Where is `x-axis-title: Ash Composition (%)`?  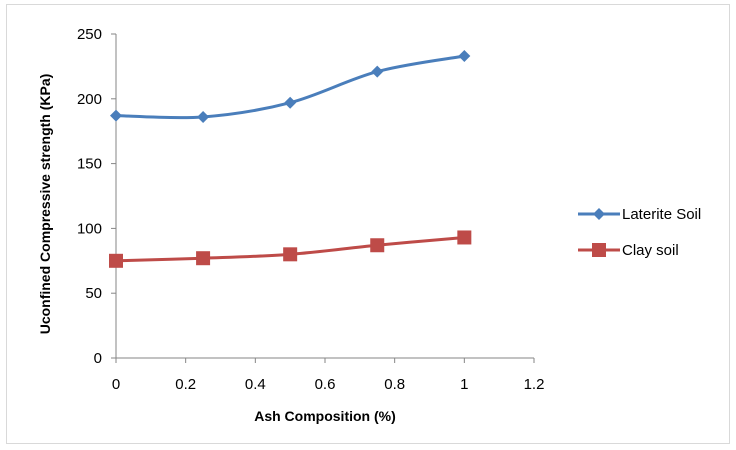
x-axis-title: Ash Composition (%) is located at coordinates (325, 416).